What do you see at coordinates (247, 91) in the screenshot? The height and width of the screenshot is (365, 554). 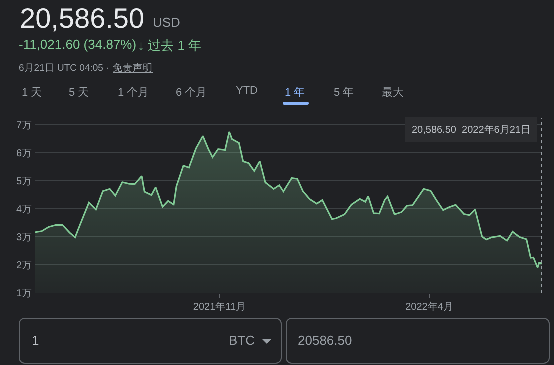 I see `text: YTD` at bounding box center [247, 91].